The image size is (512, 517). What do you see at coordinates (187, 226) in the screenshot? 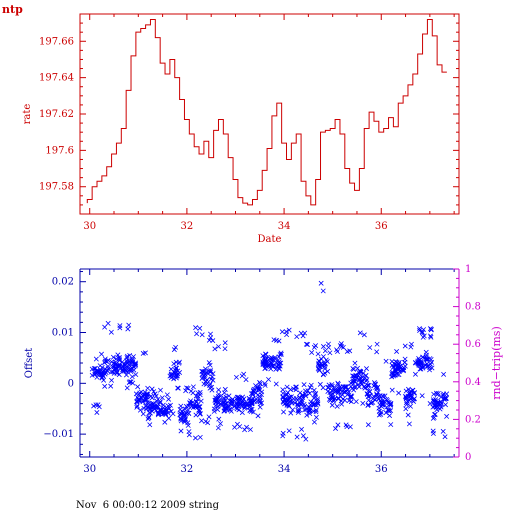
I see `top-x-tick-label: 32` at bounding box center [187, 226].